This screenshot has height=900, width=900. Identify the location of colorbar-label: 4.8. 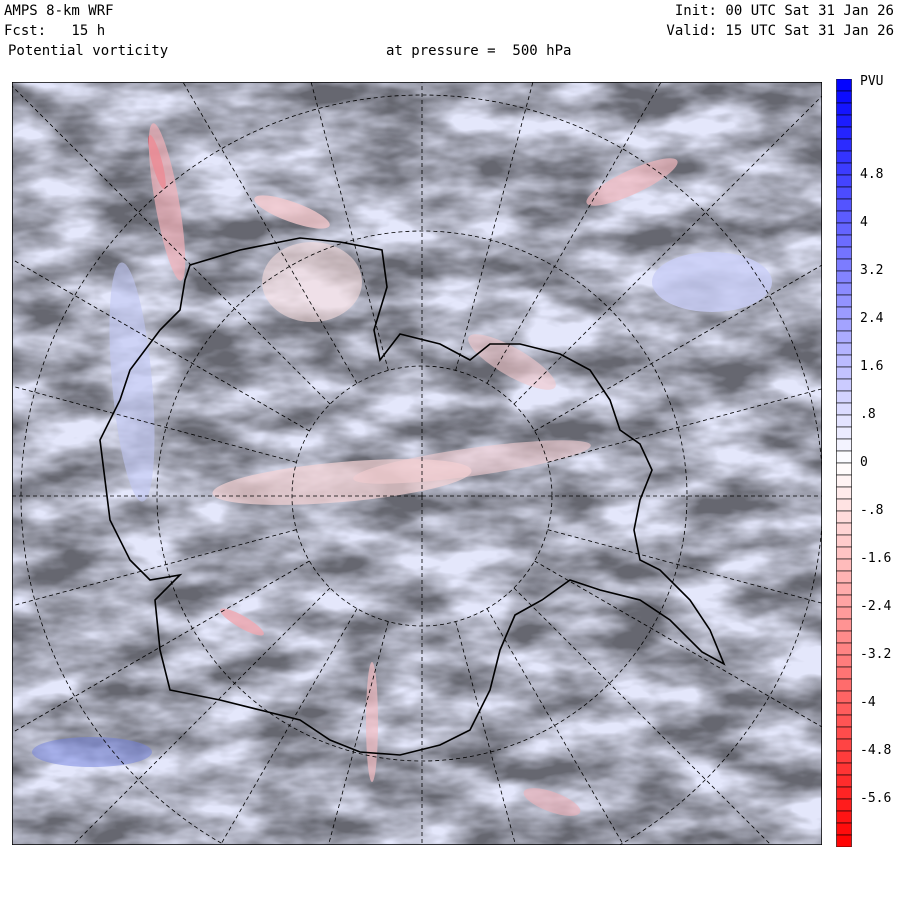
(872, 174).